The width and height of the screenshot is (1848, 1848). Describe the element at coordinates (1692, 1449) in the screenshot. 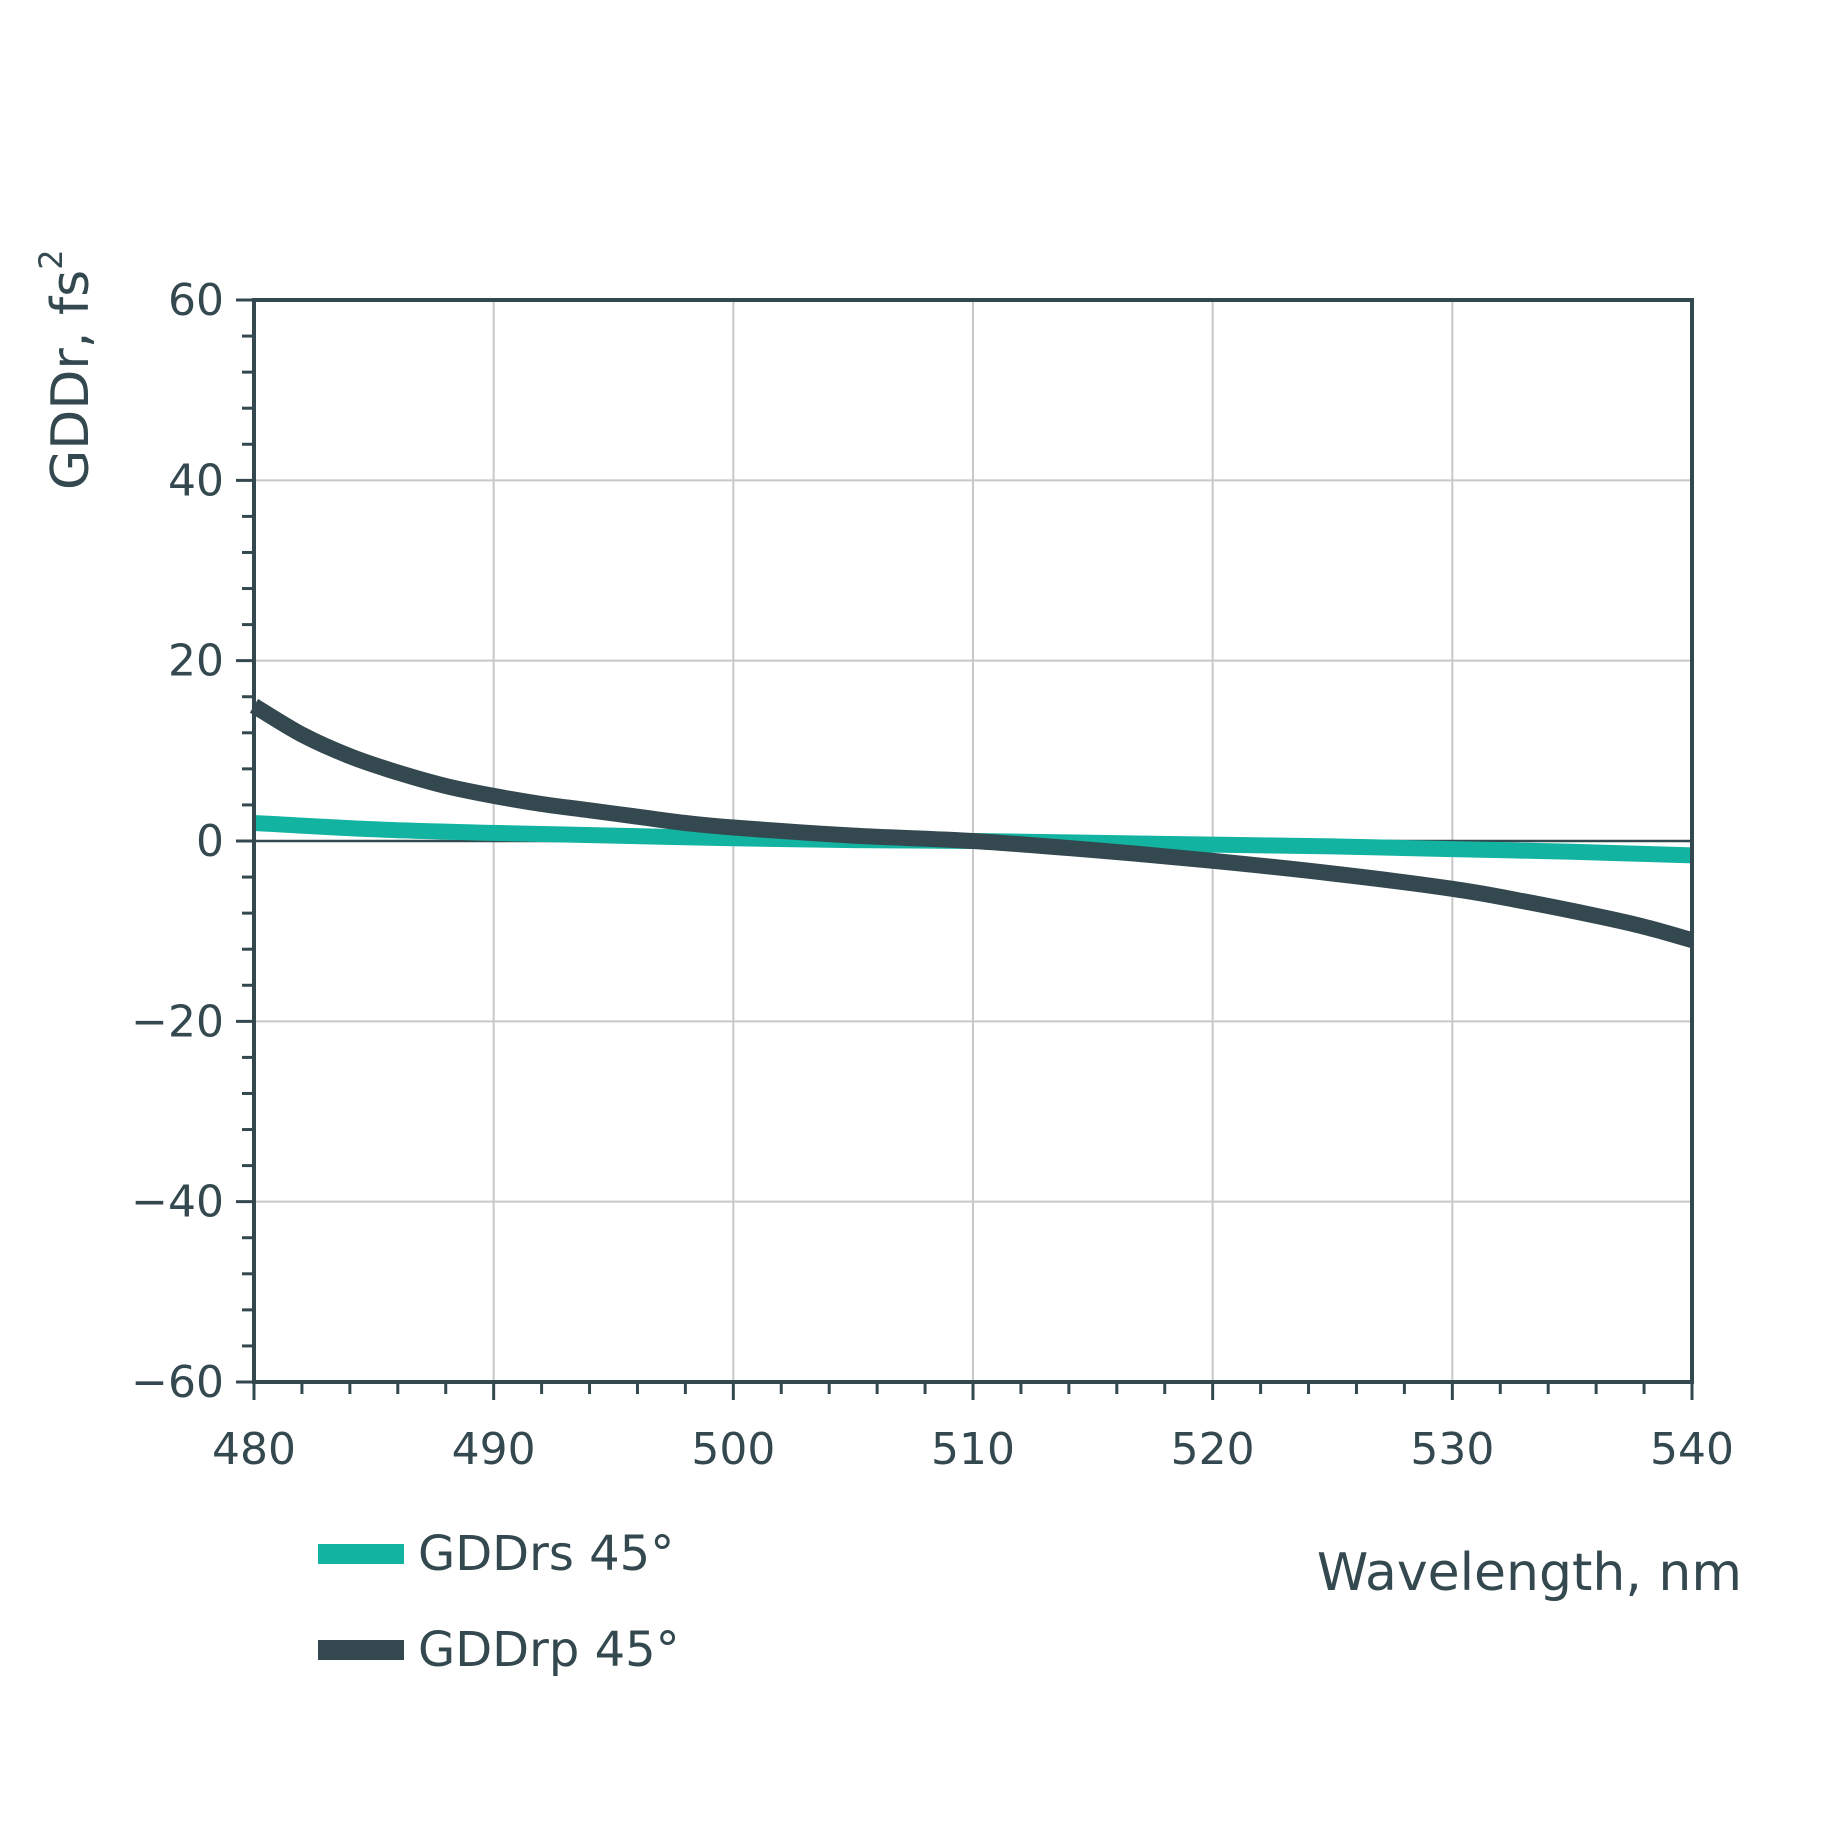

I see `x-tick-label: 540` at that location.